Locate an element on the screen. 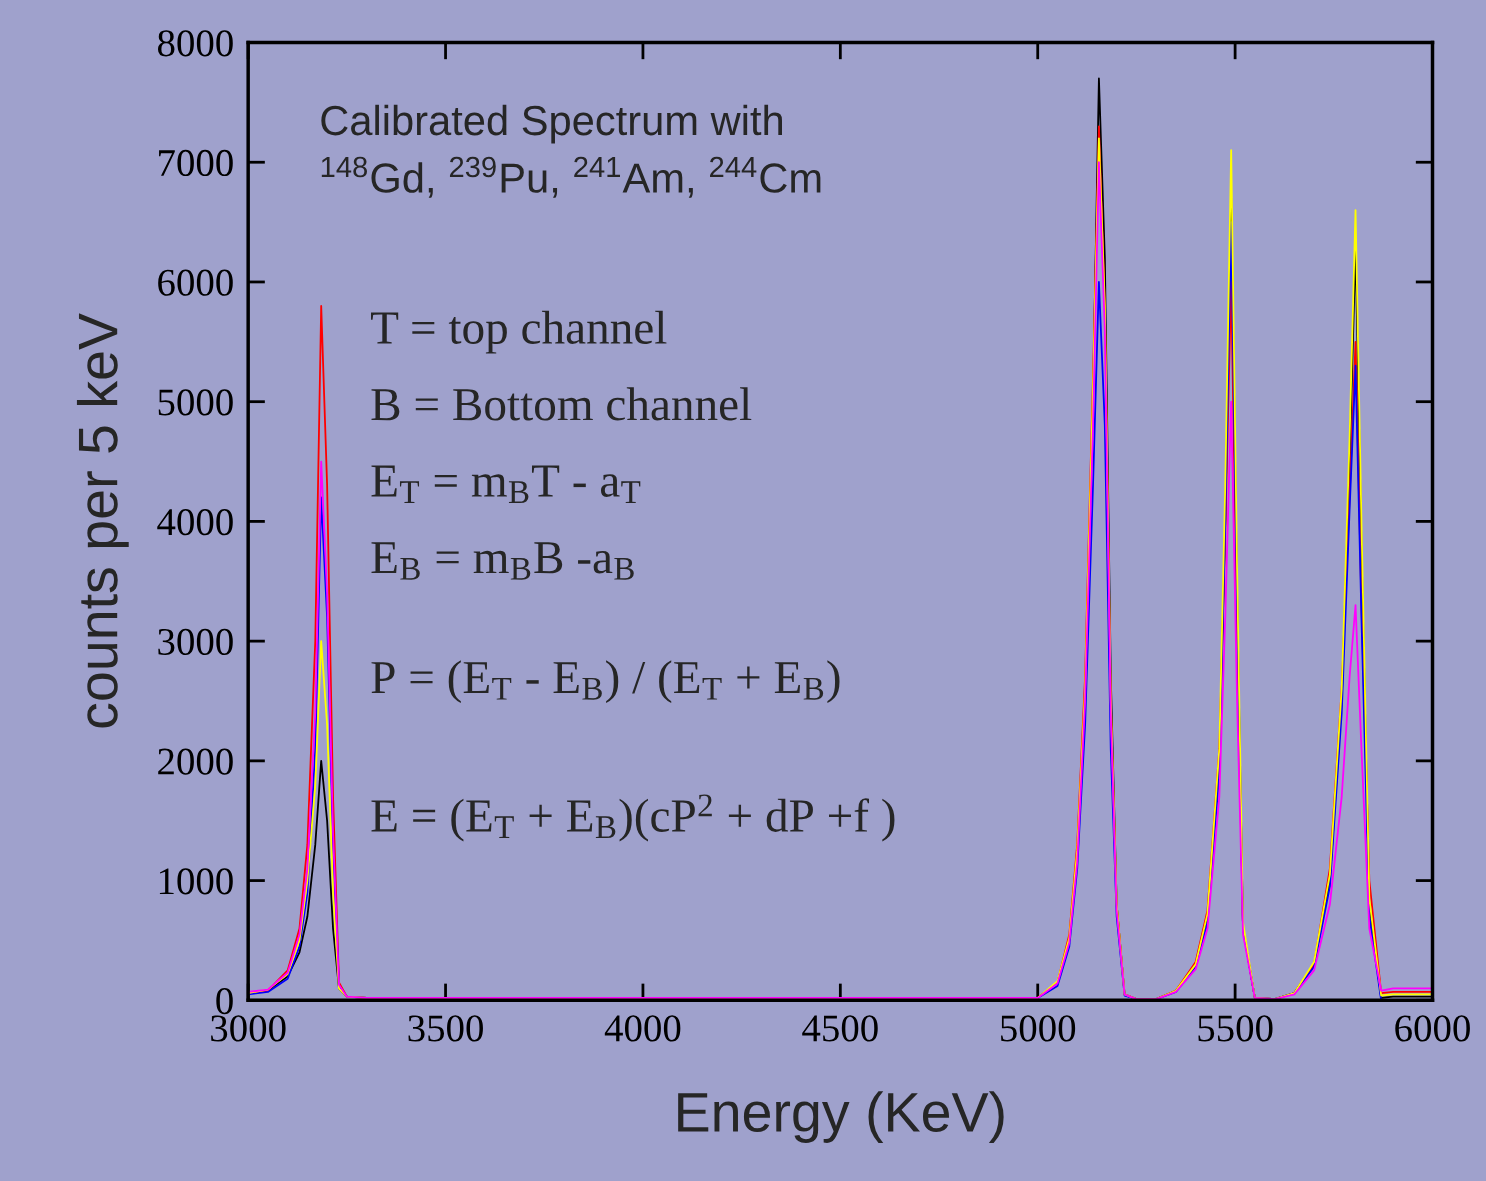 The height and width of the screenshot is (1181, 1486). y-tick-label: 1000 is located at coordinates (196, 881).